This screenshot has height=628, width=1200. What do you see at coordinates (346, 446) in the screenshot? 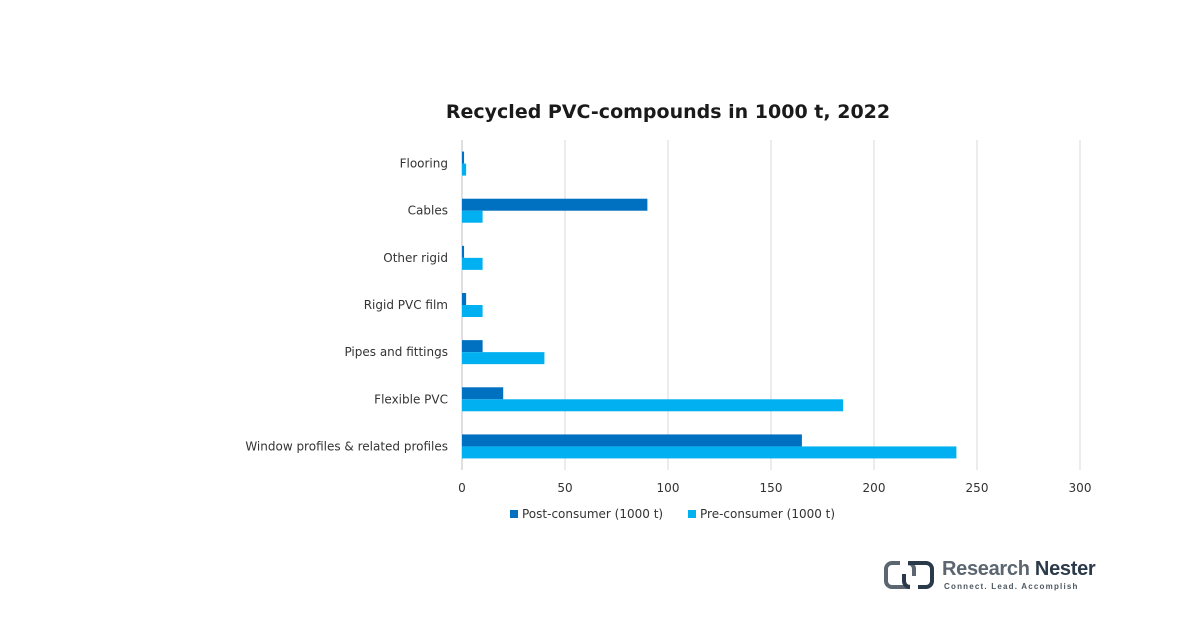
I see `category-label: Window profiles & related profiles` at bounding box center [346, 446].